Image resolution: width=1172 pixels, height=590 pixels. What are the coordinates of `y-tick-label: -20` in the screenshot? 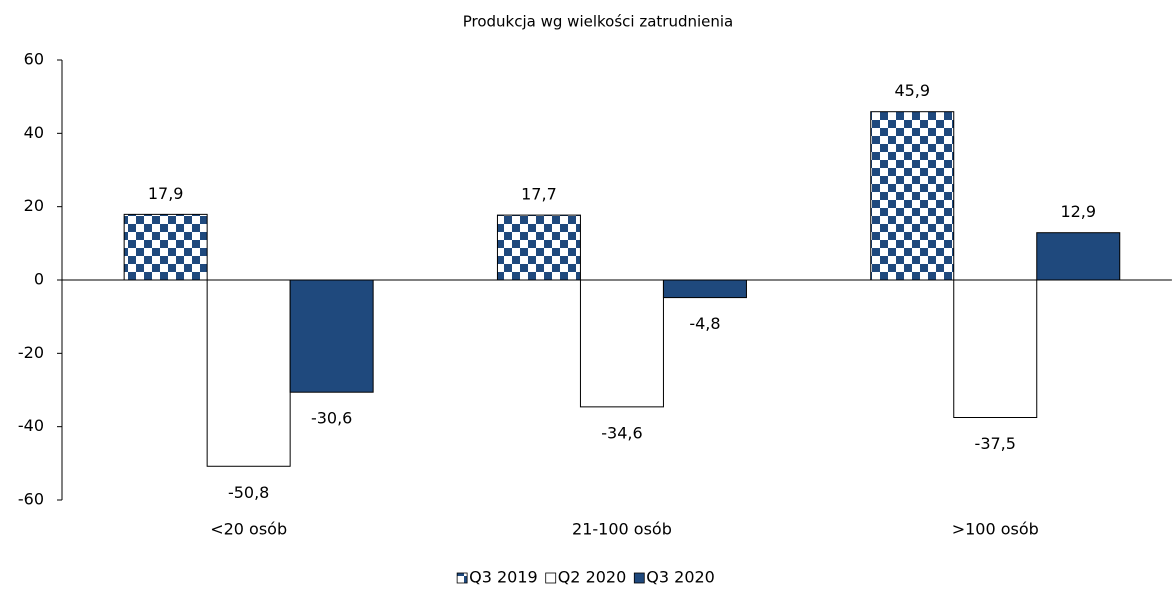 It's located at (31, 352).